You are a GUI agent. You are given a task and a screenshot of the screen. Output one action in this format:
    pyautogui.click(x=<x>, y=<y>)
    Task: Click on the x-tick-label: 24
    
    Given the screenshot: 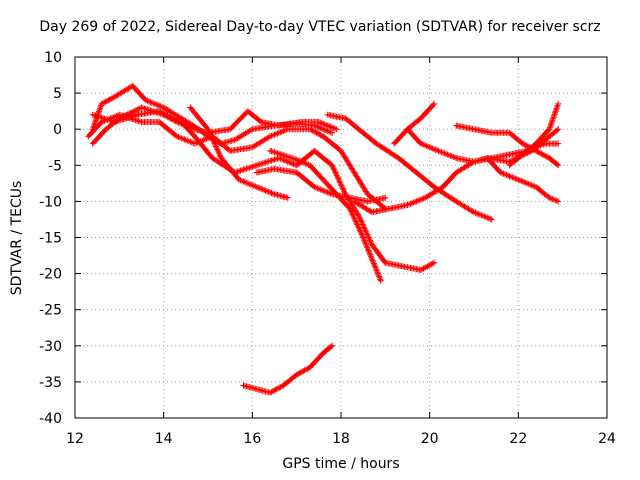 What is the action you would take?
    pyautogui.click(x=607, y=439)
    